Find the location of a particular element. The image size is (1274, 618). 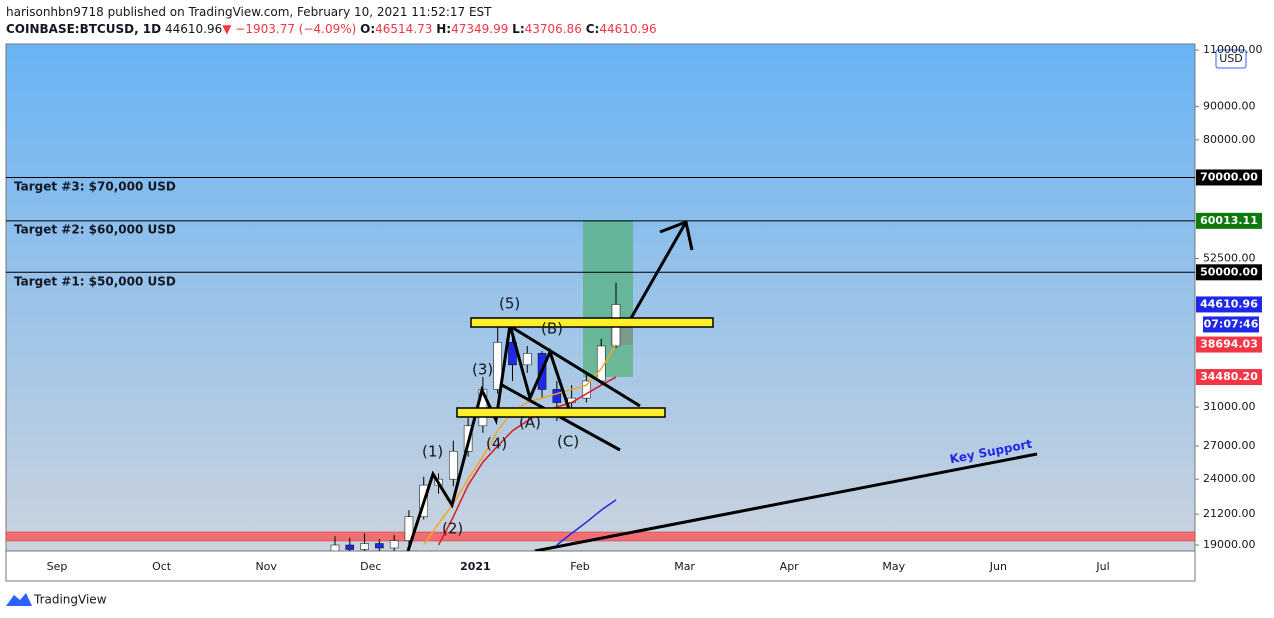

support-band is located at coordinates (600, 536).